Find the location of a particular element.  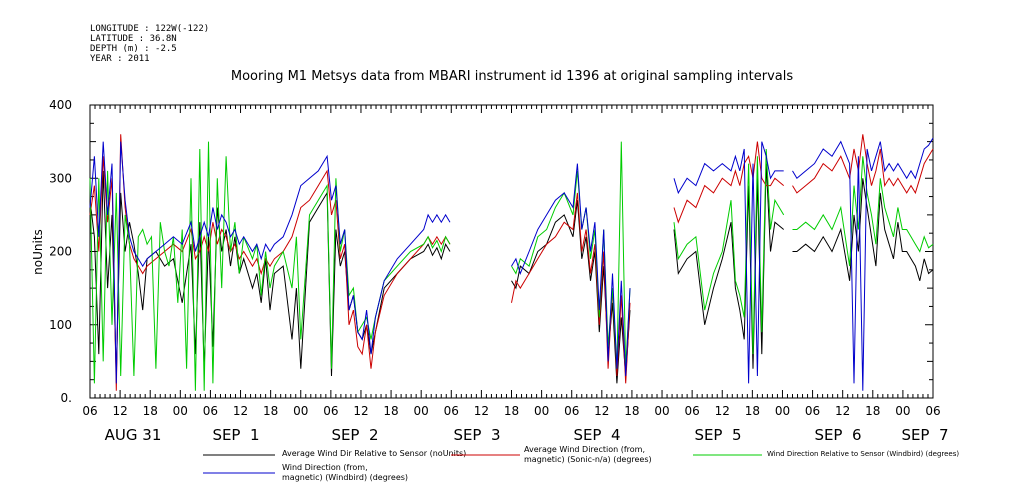

legend-label-series-3-line2: magnetic) (Windbird) (degrees) is located at coordinates (345, 477).